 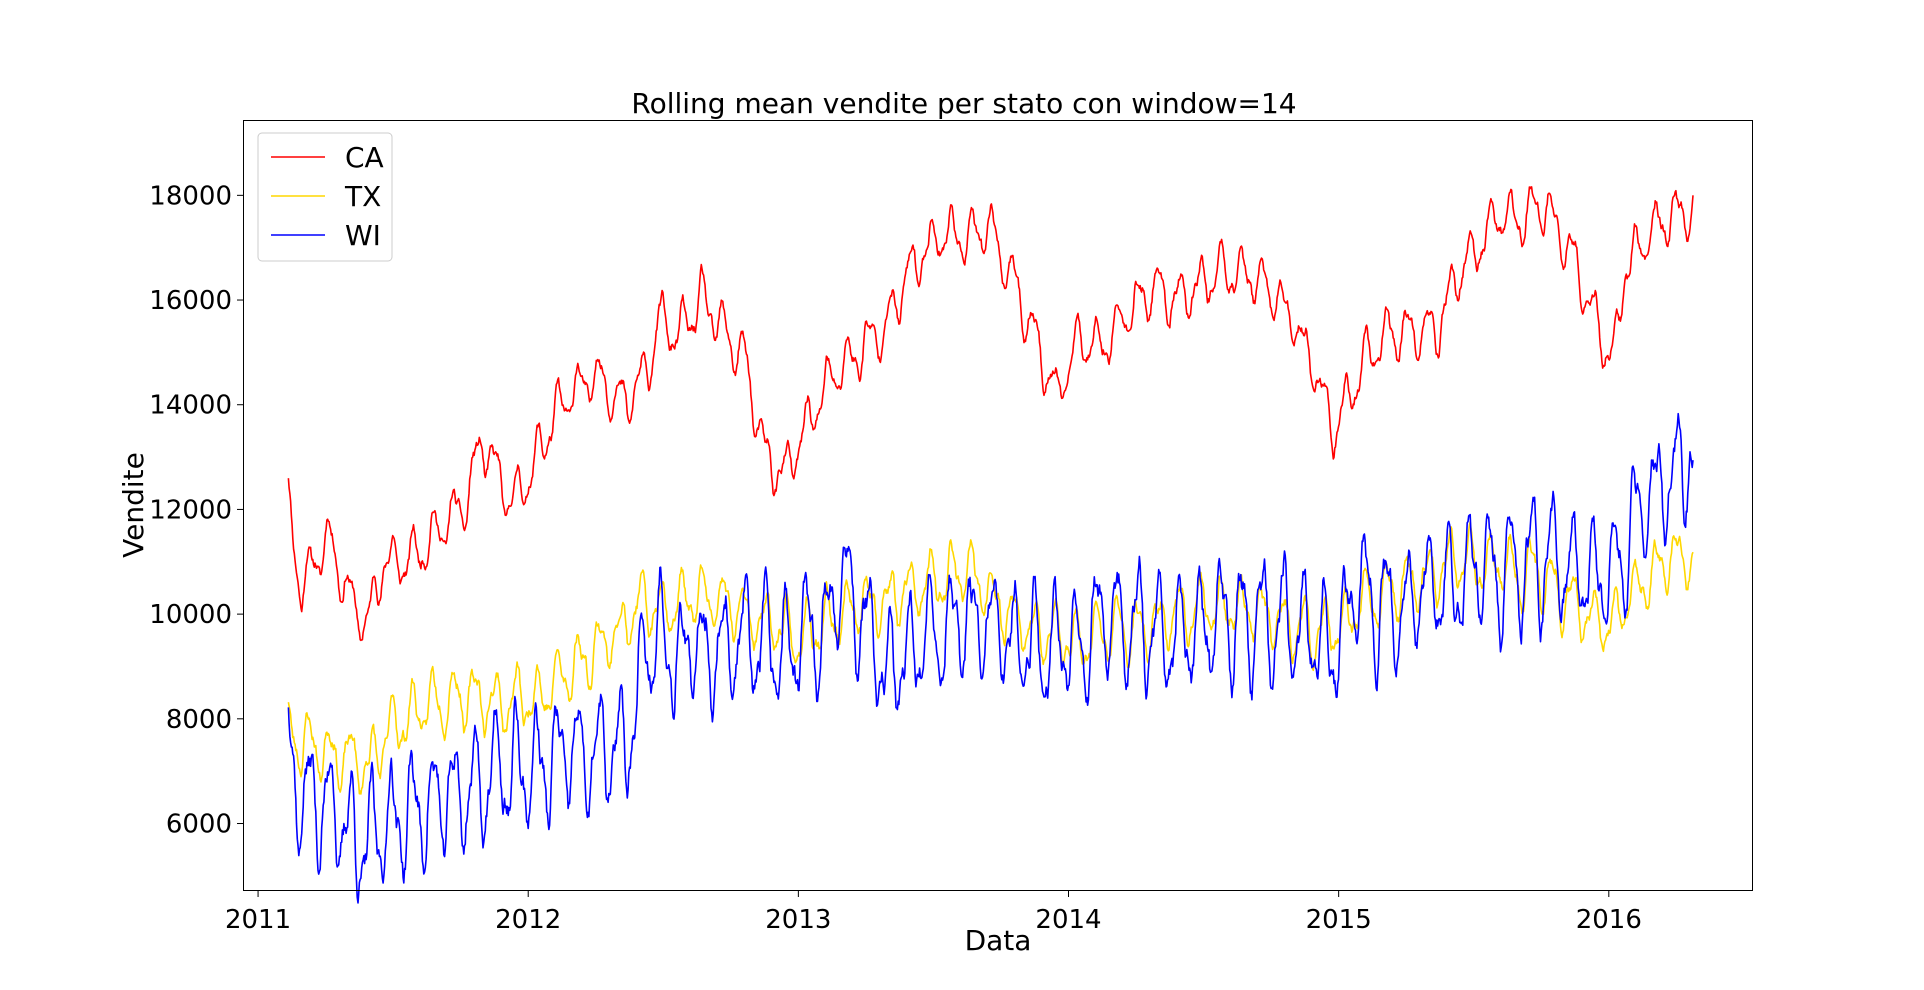 I want to click on x-tick-label: 2011, so click(x=258, y=920).